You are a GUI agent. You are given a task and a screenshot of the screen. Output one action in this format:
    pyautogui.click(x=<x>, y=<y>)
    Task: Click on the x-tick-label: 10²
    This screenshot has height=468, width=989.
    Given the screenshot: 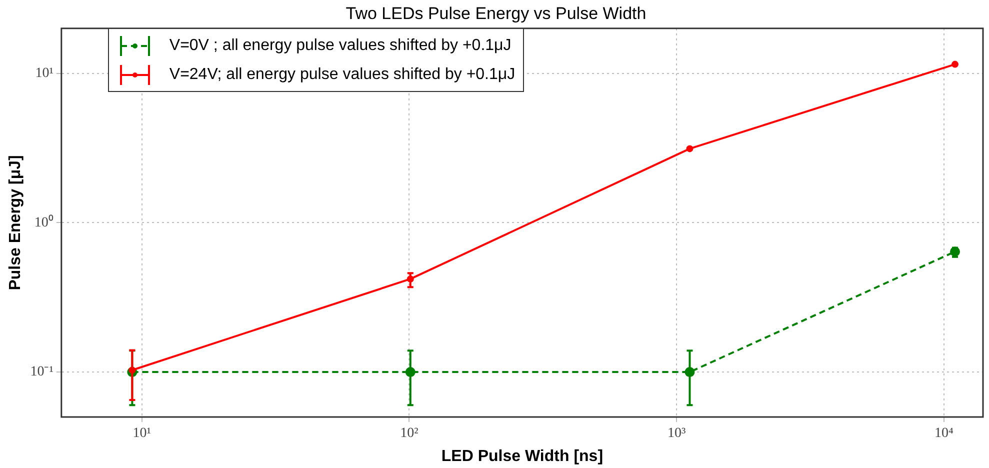 What is the action you would take?
    pyautogui.click(x=409, y=434)
    